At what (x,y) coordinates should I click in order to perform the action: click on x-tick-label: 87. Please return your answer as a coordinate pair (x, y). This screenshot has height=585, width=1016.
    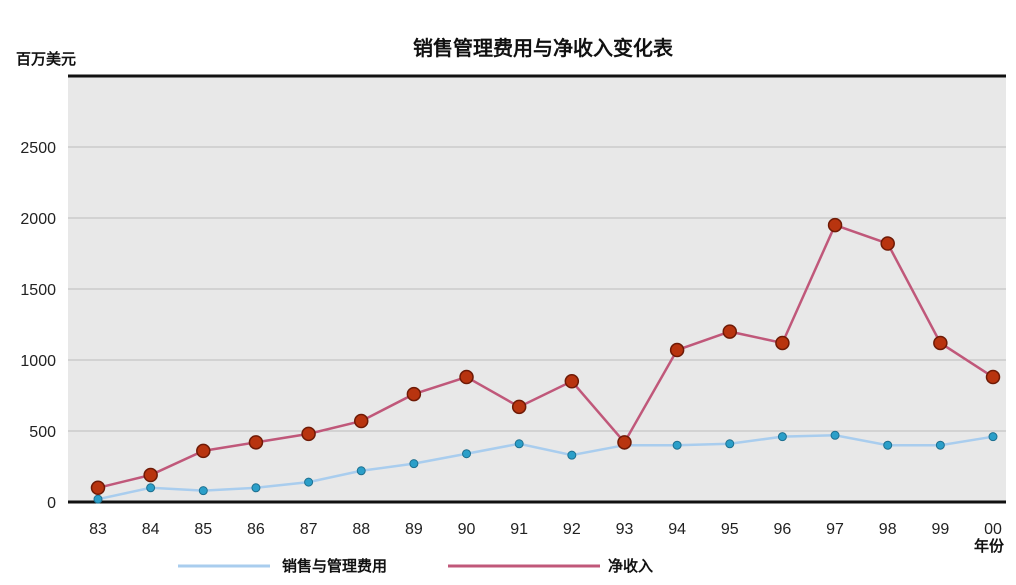
    Looking at the image, I should click on (309, 529).